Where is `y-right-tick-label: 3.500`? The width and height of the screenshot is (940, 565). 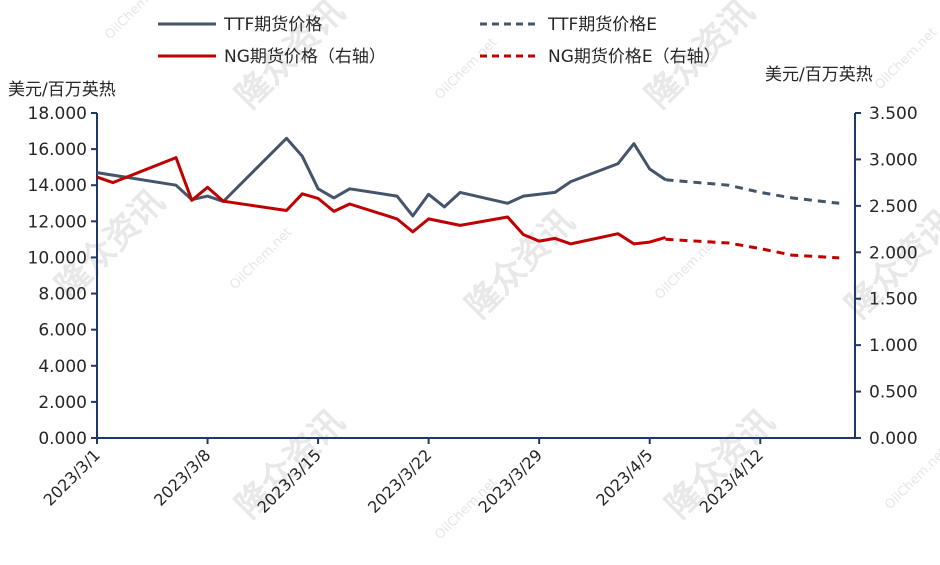 y-right-tick-label: 3.500 is located at coordinates (893, 114).